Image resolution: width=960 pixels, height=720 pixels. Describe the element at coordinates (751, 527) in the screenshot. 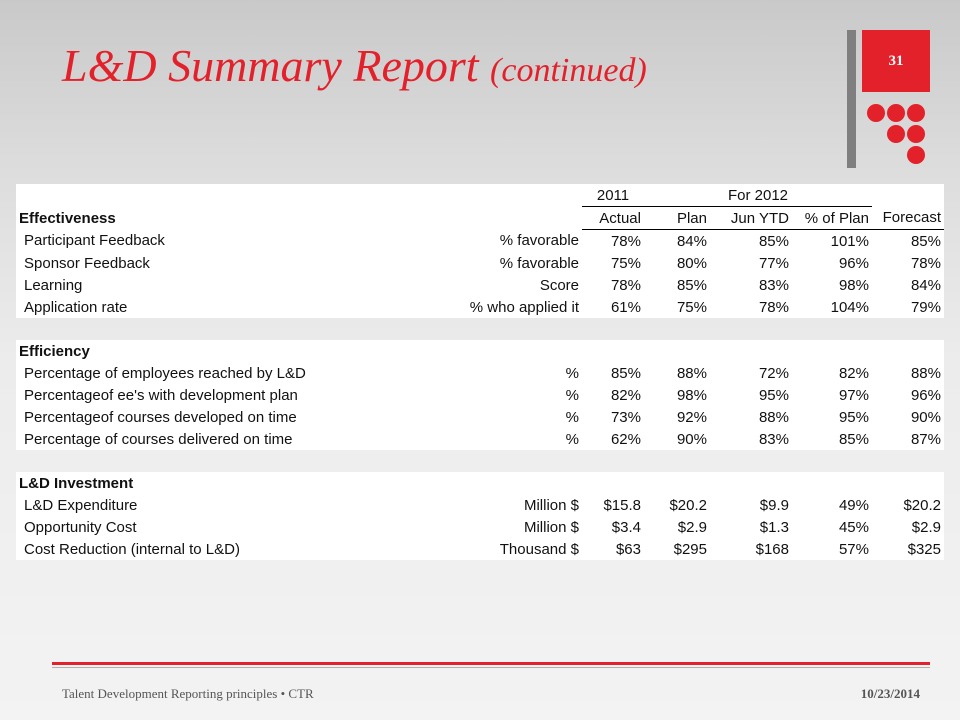

I see `row-value: $1.3` at that location.